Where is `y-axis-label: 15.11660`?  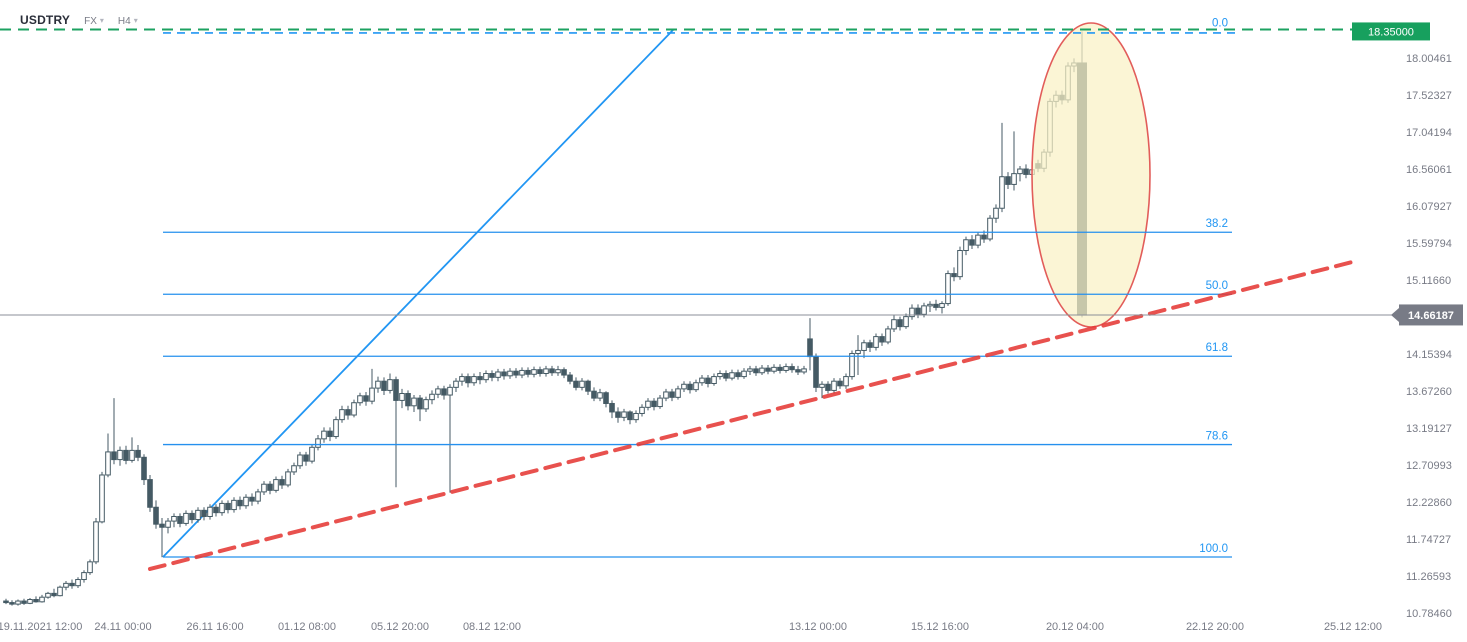
y-axis-label: 15.11660 is located at coordinates (1428, 281).